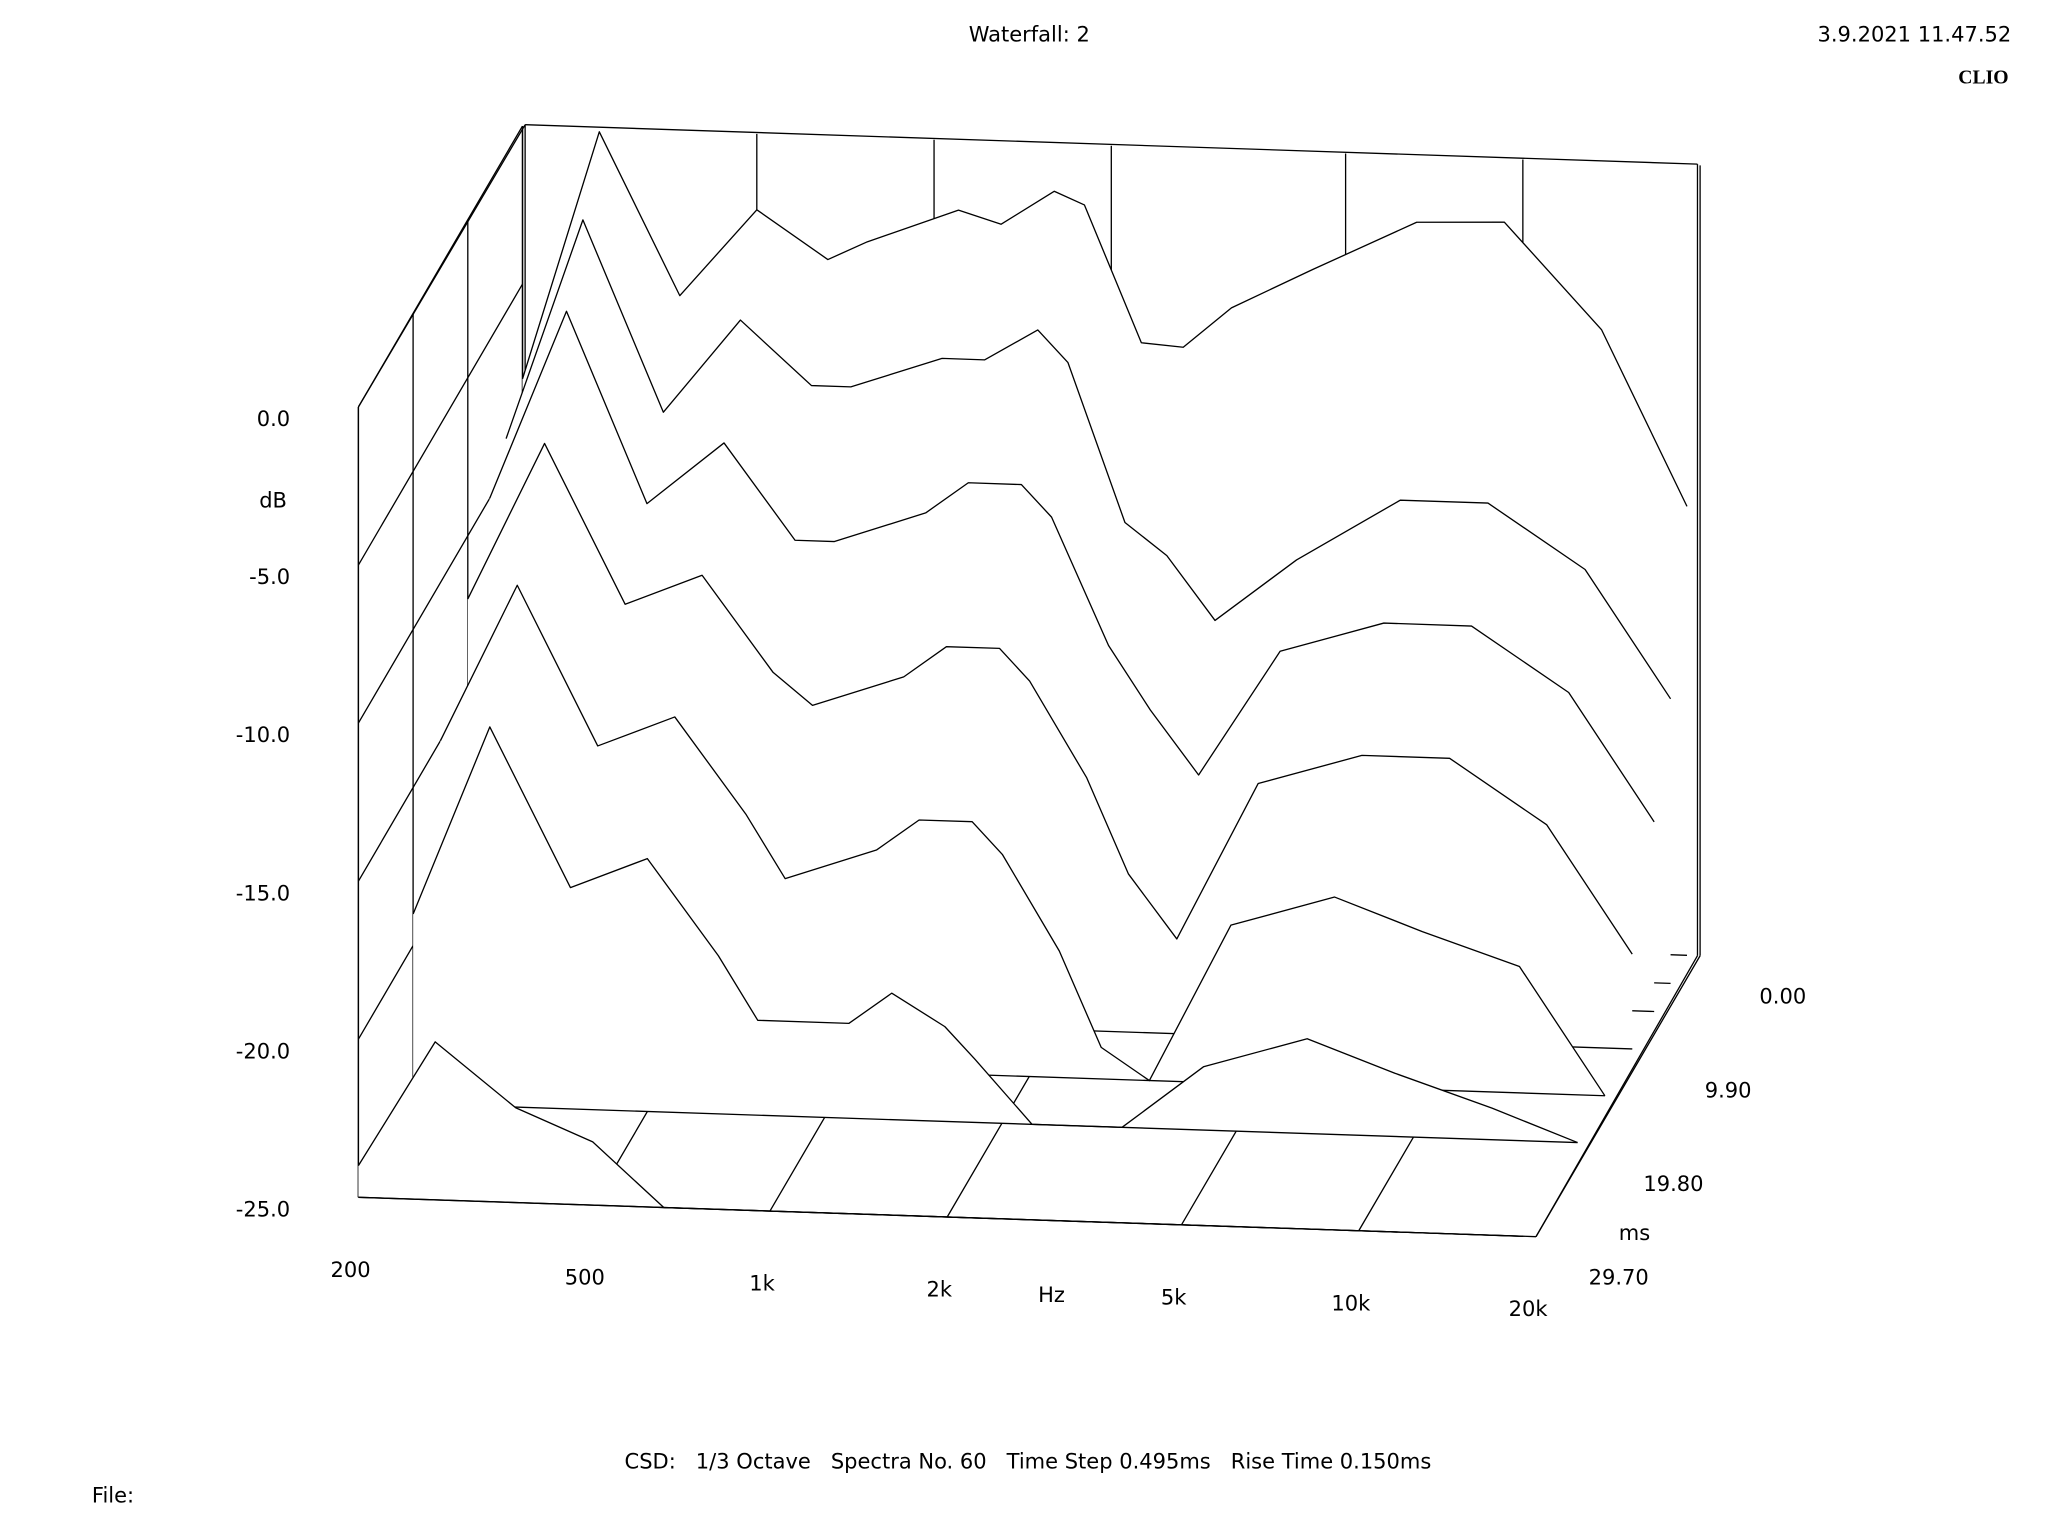 The height and width of the screenshot is (1536, 2048). I want to click on z-tick-label: 29.70, so click(1619, 1278).